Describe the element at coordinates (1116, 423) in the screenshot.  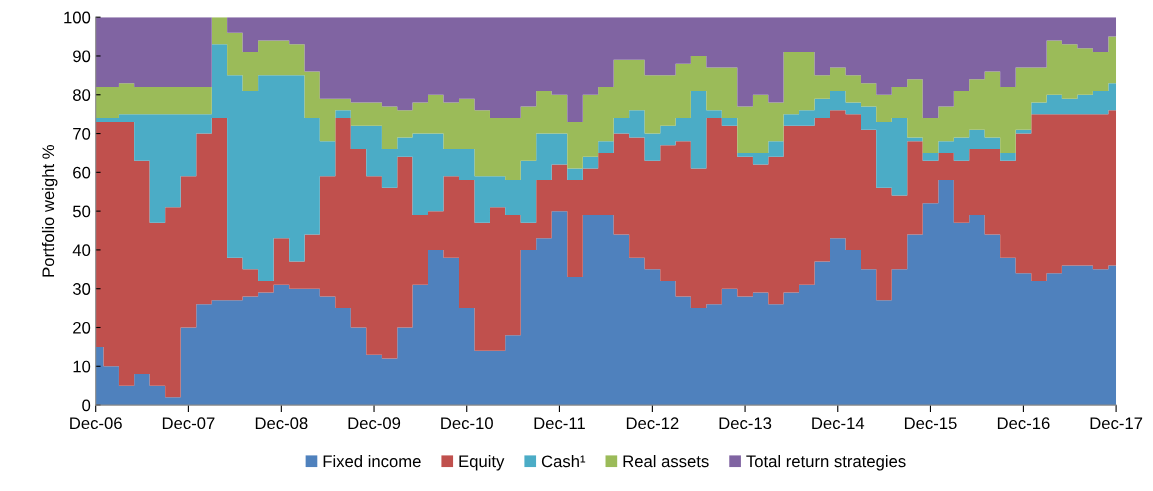
I see `x-tick-label: Dec-17` at that location.